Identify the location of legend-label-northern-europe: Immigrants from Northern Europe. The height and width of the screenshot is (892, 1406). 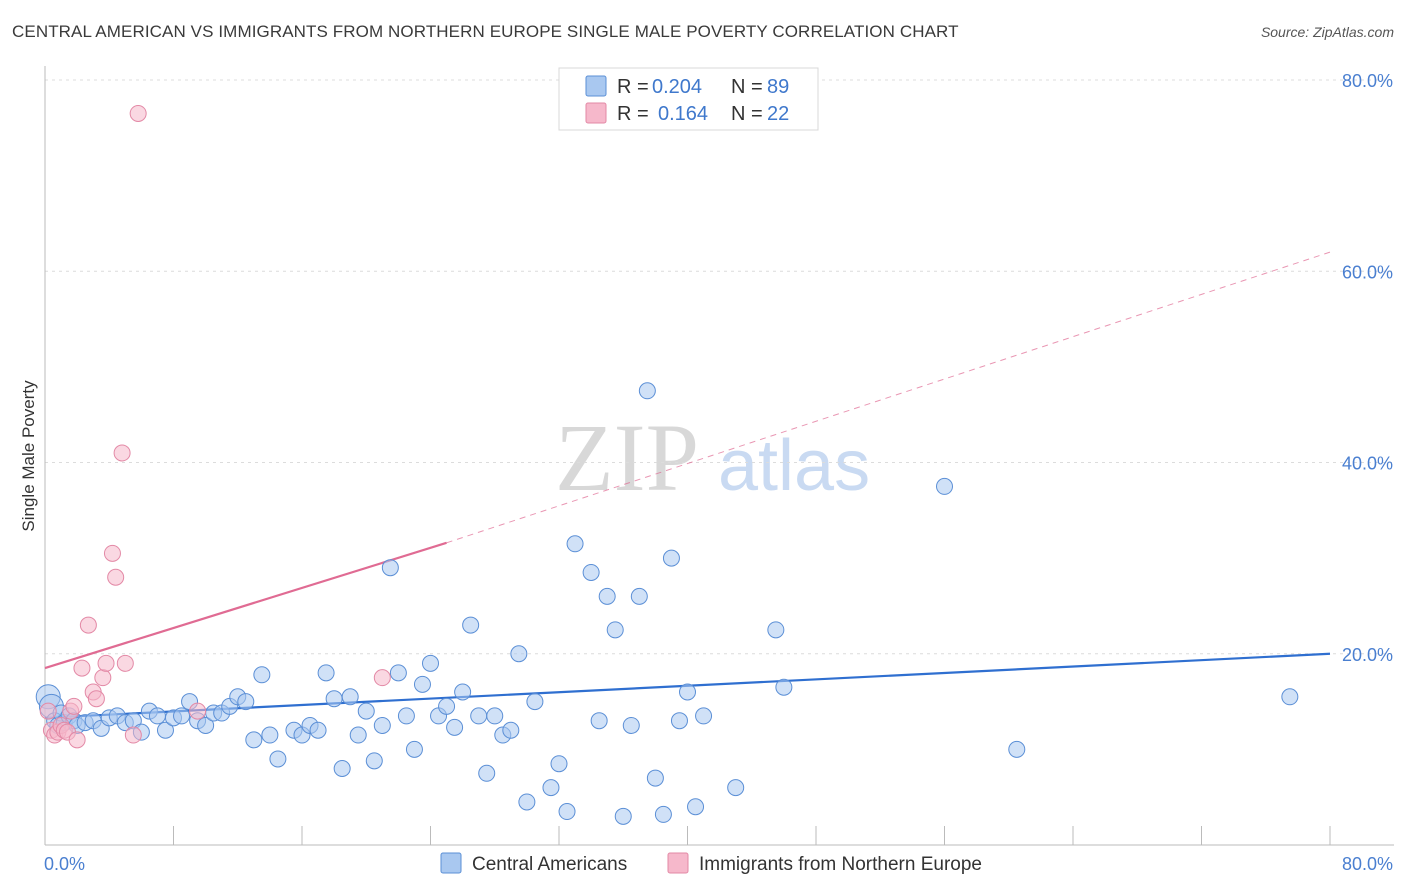
(840, 864).